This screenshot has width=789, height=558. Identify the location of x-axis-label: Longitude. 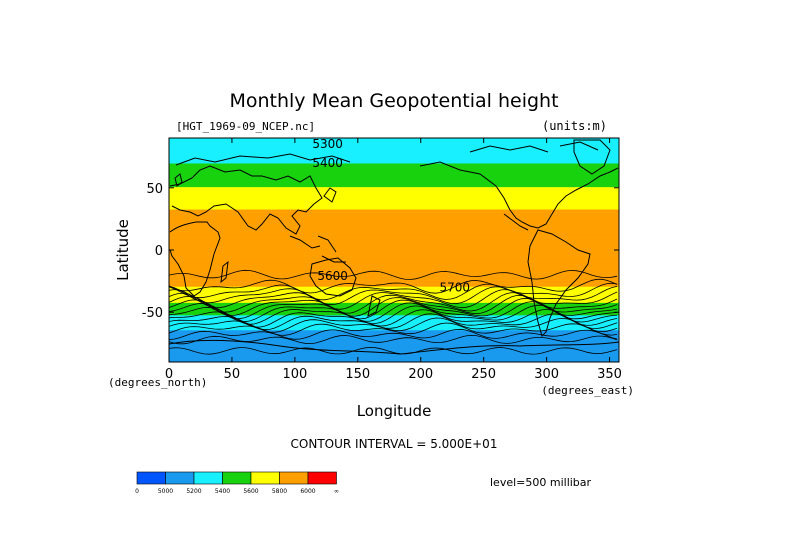
(394, 411).